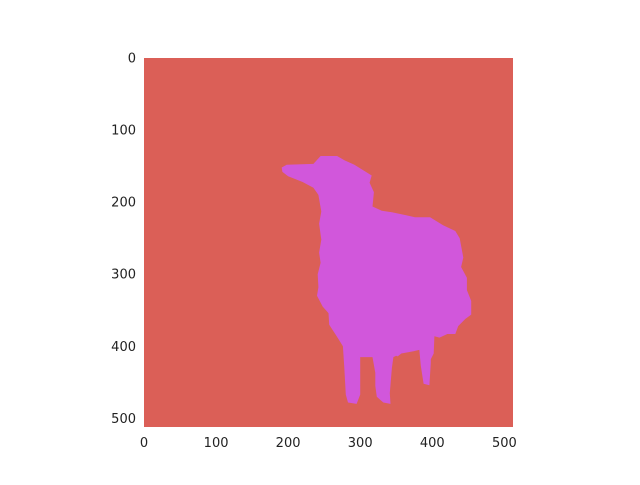  I want to click on x-tick-label: 500, so click(504, 443).